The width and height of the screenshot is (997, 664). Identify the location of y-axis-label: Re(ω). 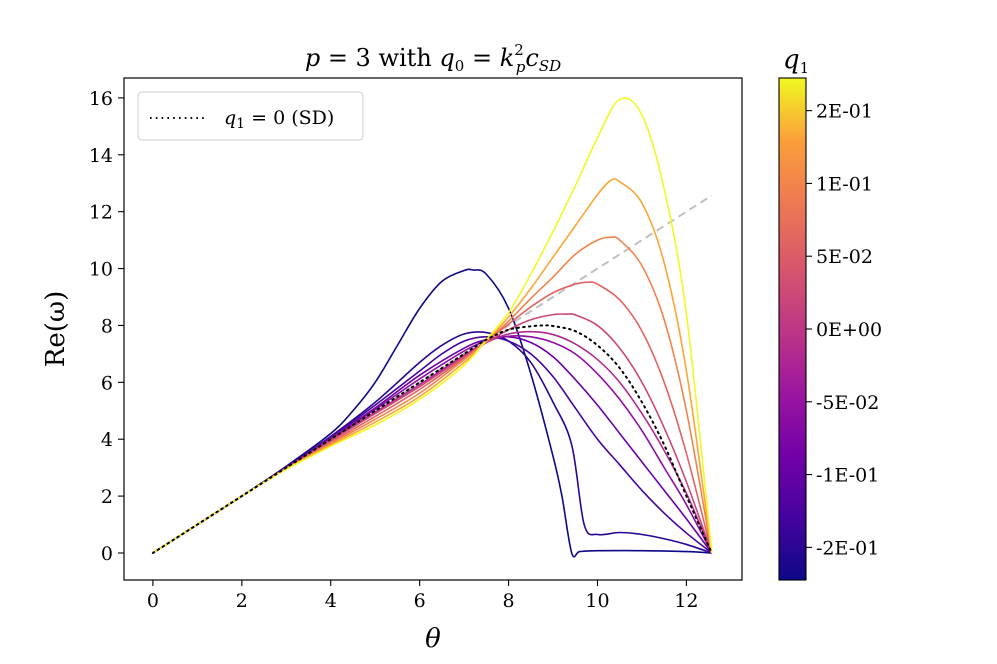
(56, 329).